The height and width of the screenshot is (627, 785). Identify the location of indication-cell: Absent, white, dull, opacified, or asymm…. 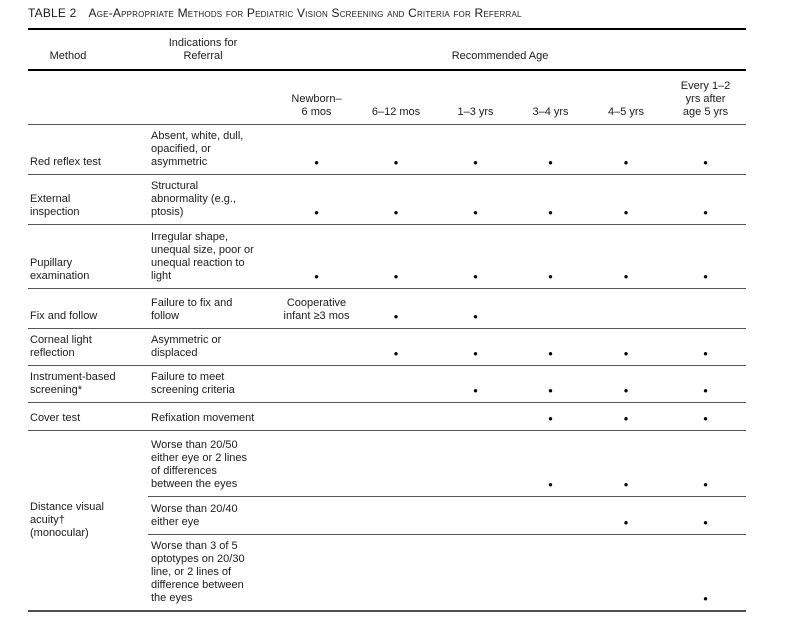
(213, 149).